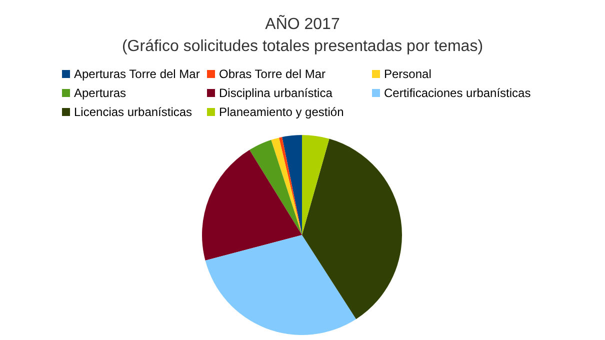 The width and height of the screenshot is (605, 340). Describe the element at coordinates (276, 93) in the screenshot. I see `legend-label: Disciplina urbanística` at that location.